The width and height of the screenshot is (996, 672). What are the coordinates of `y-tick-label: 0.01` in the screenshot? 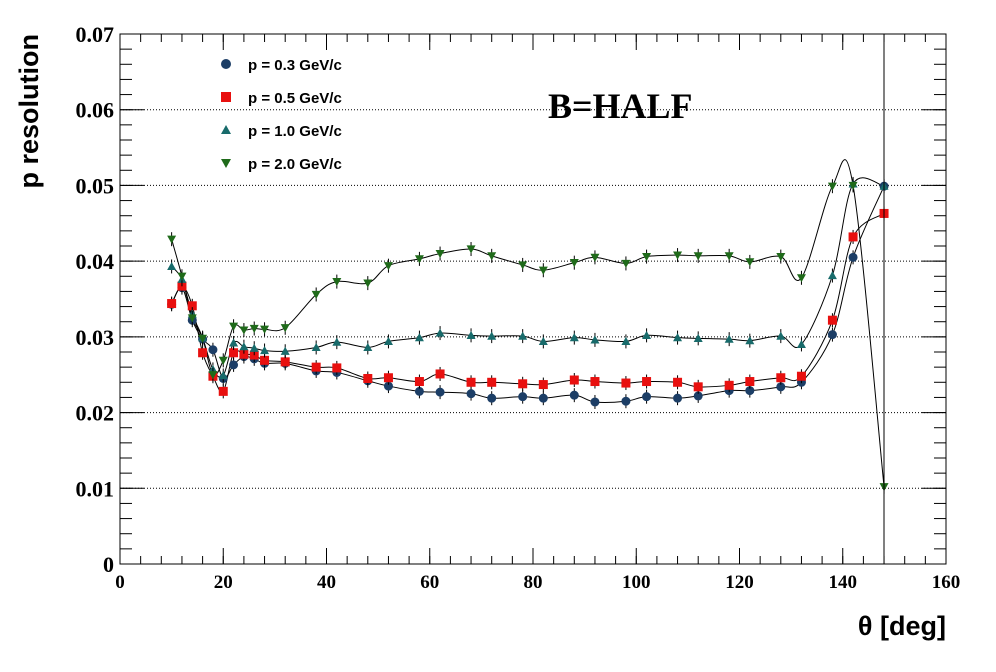 It's located at (95, 488).